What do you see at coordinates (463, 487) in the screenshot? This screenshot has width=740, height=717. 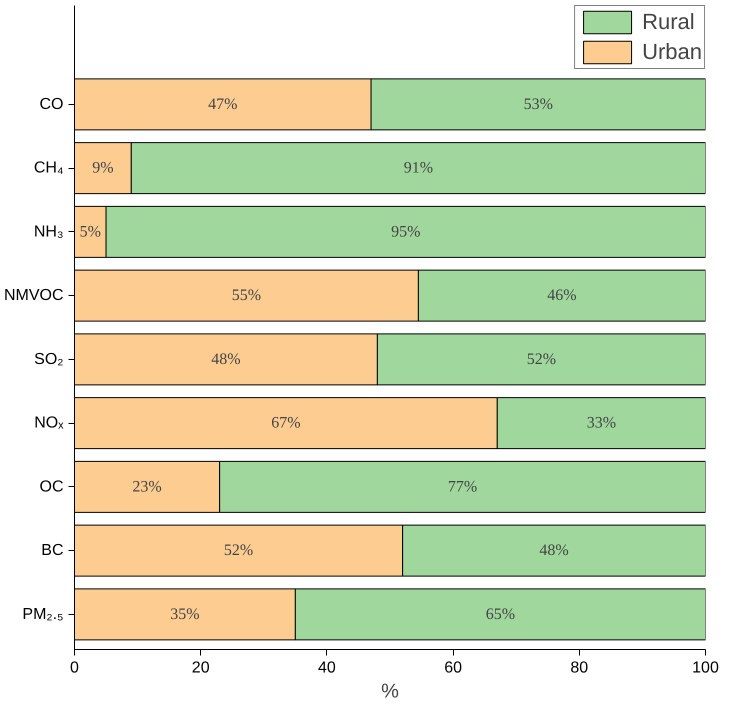 I see `data-label: 77%` at bounding box center [463, 487].